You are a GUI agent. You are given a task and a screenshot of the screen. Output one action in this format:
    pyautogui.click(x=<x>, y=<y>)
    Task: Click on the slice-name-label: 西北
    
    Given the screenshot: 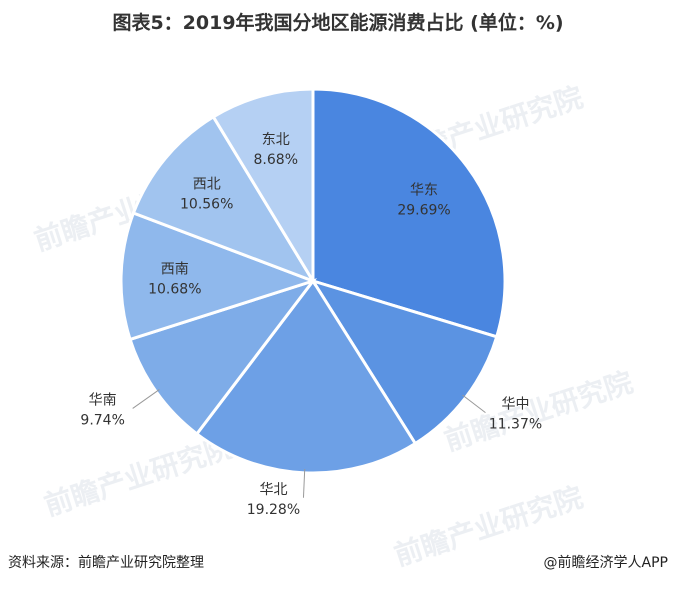 What is the action you would take?
    pyautogui.click(x=207, y=185)
    